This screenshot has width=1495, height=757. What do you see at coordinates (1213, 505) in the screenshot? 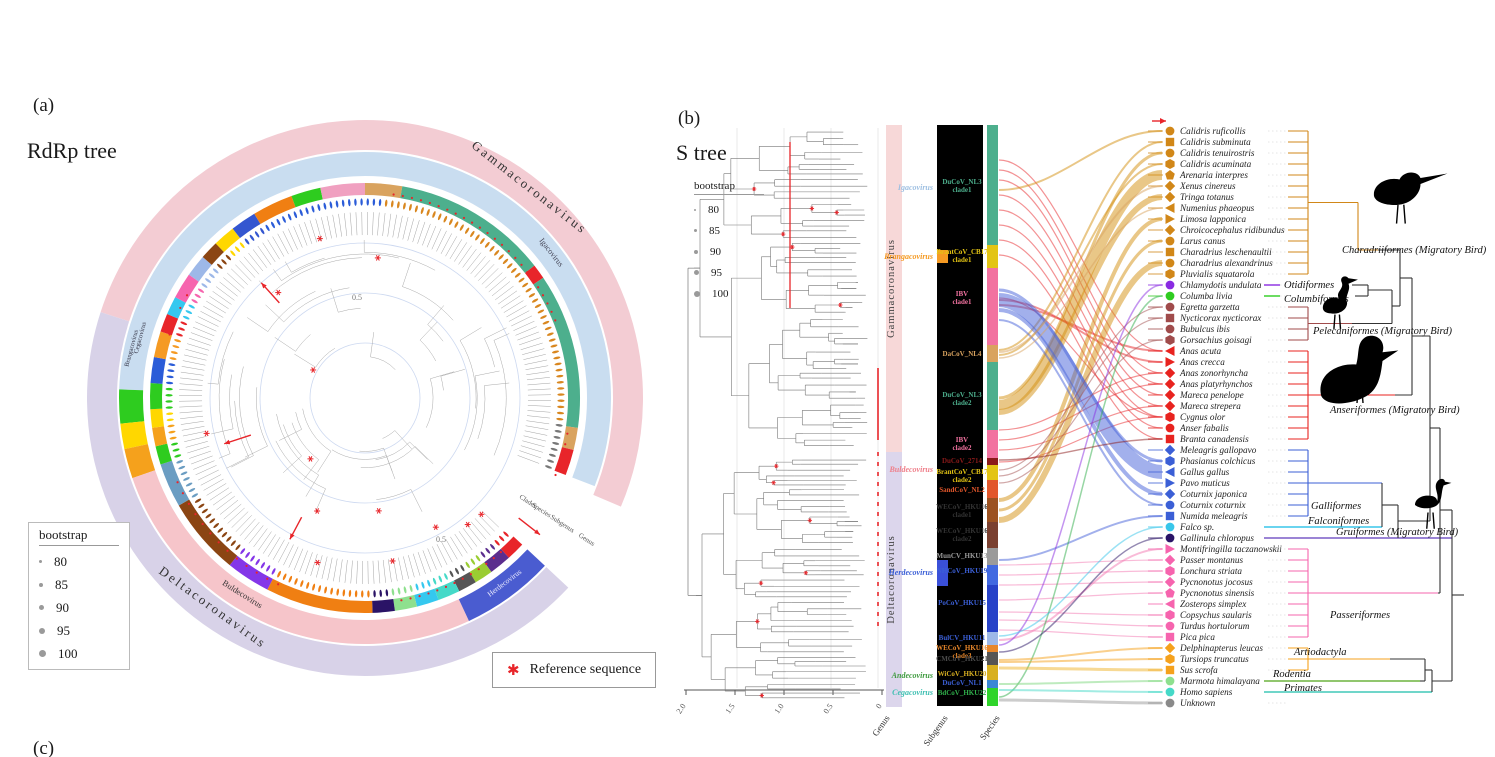
I see `species-name: Coturnix coturnix` at bounding box center [1213, 505].